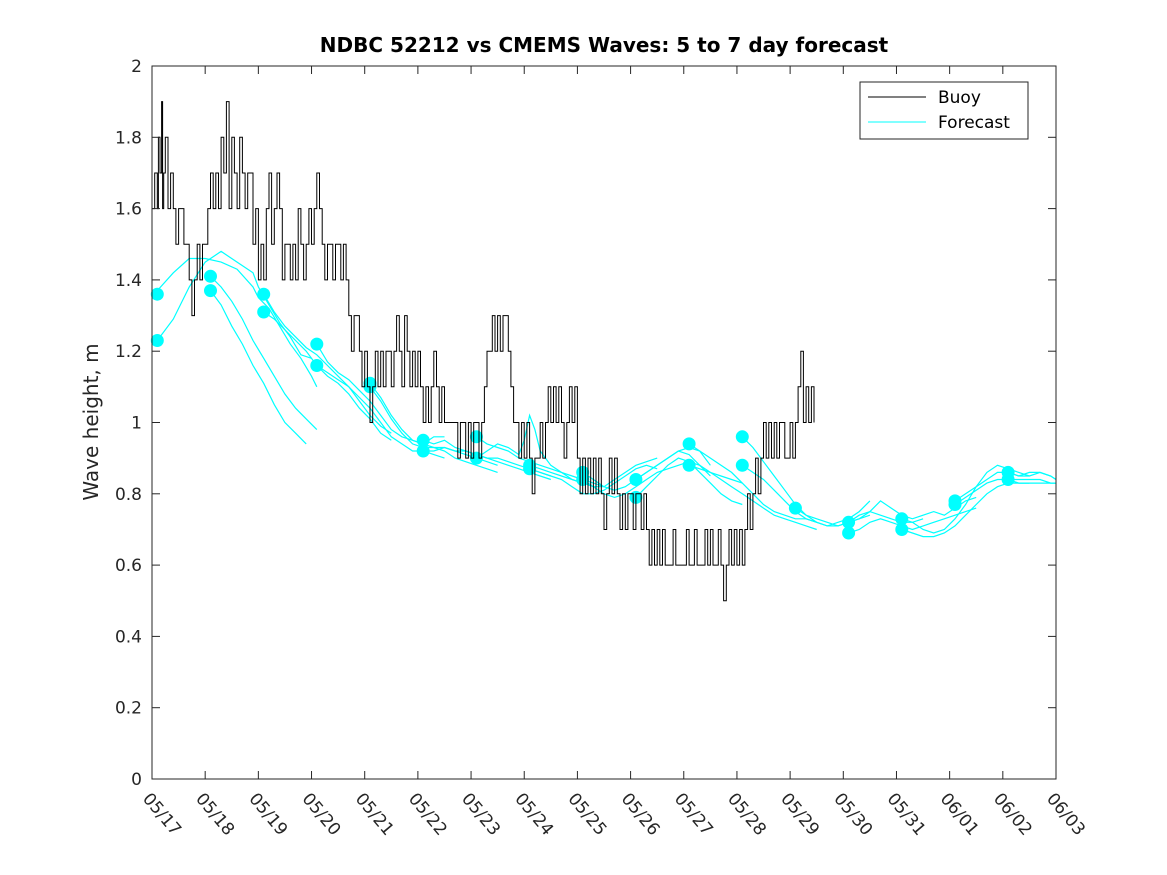  Describe the element at coordinates (128, 495) in the screenshot. I see `y-tick-label: 0.8` at that location.